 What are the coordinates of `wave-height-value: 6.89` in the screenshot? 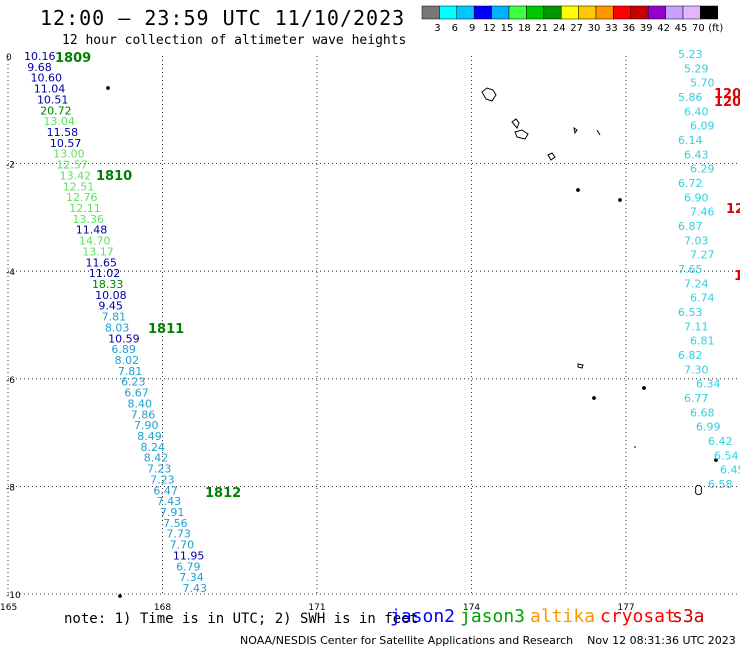 It's located at (123, 349).